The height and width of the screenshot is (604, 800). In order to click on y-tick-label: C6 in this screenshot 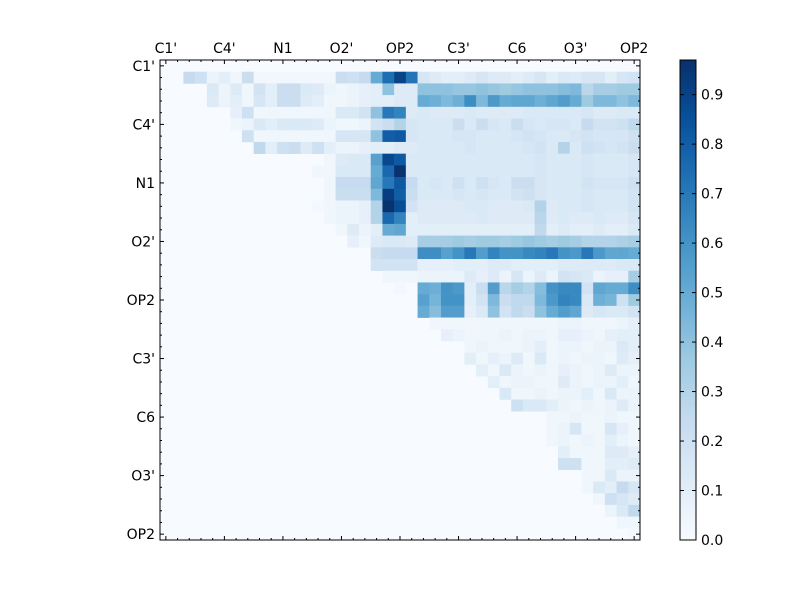, I will do `click(145, 418)`.